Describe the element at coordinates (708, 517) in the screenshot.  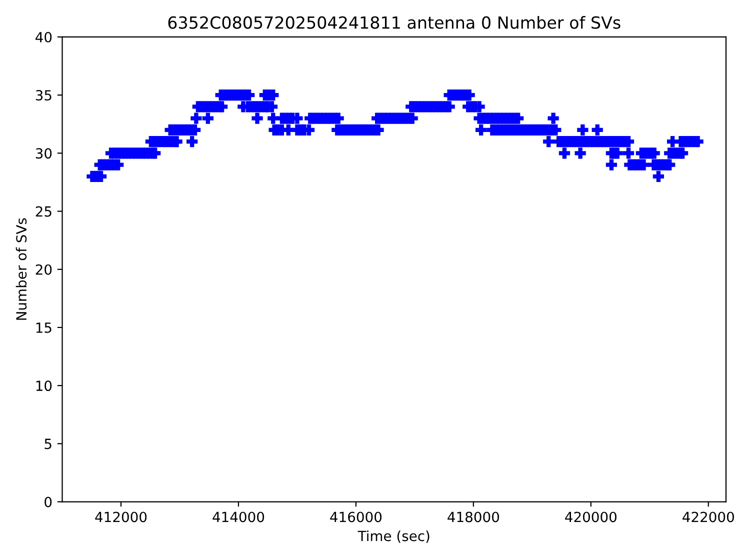
I see `x-tick-label: 422000` at that location.